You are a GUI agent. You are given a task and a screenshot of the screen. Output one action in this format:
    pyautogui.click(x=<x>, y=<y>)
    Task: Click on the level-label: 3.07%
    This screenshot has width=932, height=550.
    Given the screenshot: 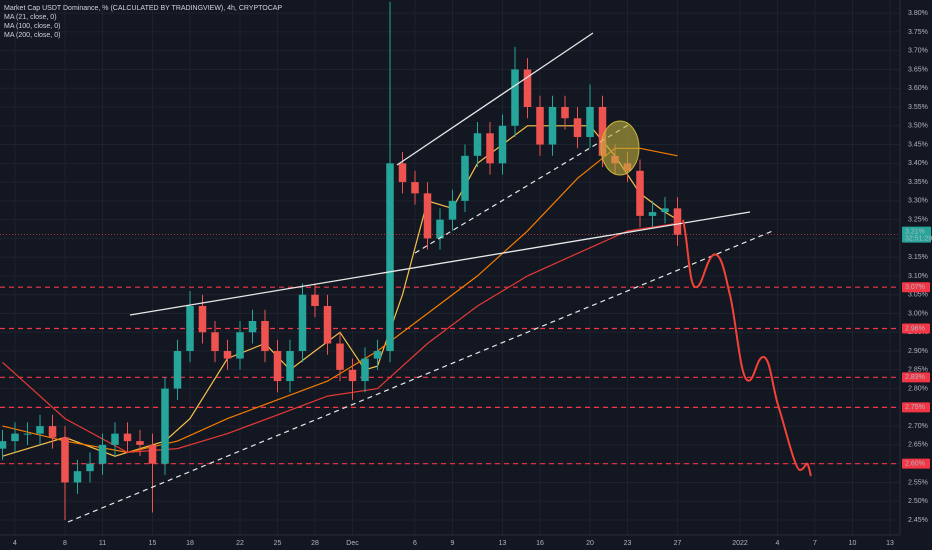 What is the action you would take?
    pyautogui.click(x=915, y=287)
    